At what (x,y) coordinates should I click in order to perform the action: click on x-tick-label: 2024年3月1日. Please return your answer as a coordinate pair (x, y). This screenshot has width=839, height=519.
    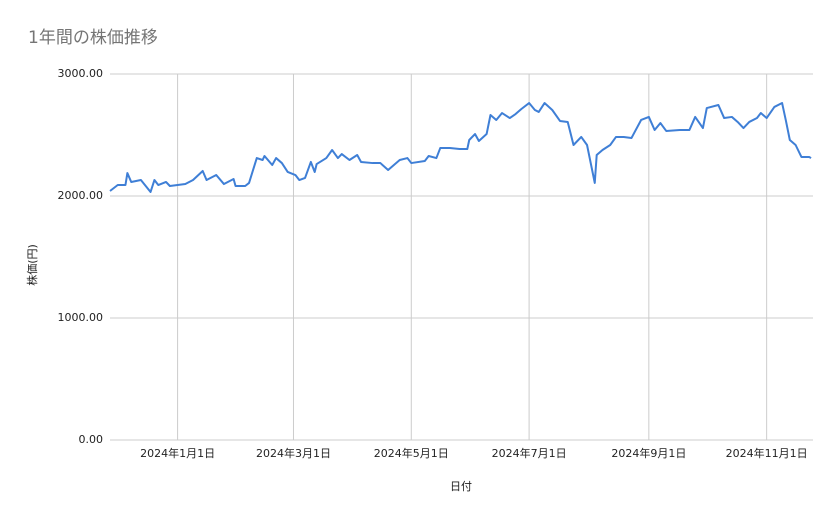
    Looking at the image, I should click on (293, 453).